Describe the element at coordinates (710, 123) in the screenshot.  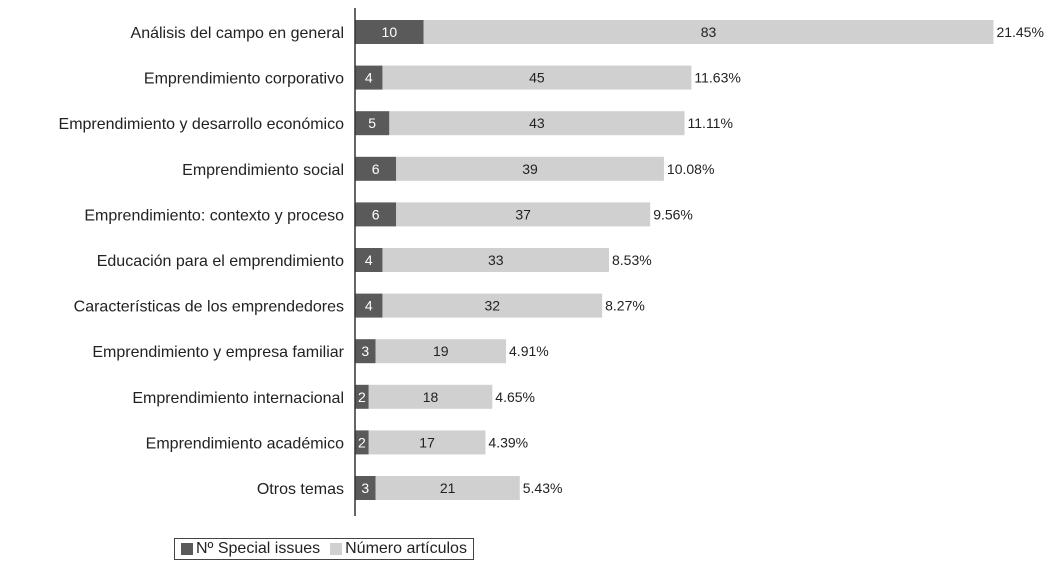
I see `percent-label: 11.11%` at that location.